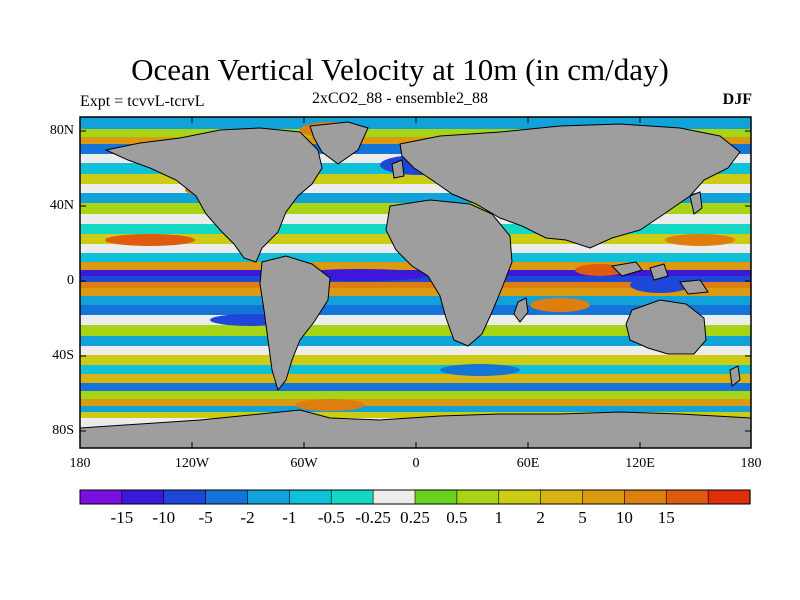  I want to click on colorbar-label: 0.5, so click(457, 517).